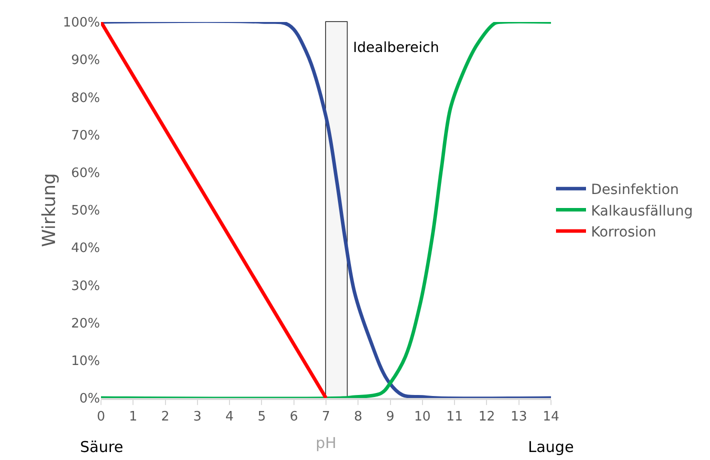 The image size is (710, 460). What do you see at coordinates (390, 416) in the screenshot?
I see `x-tick-label: 9` at bounding box center [390, 416].